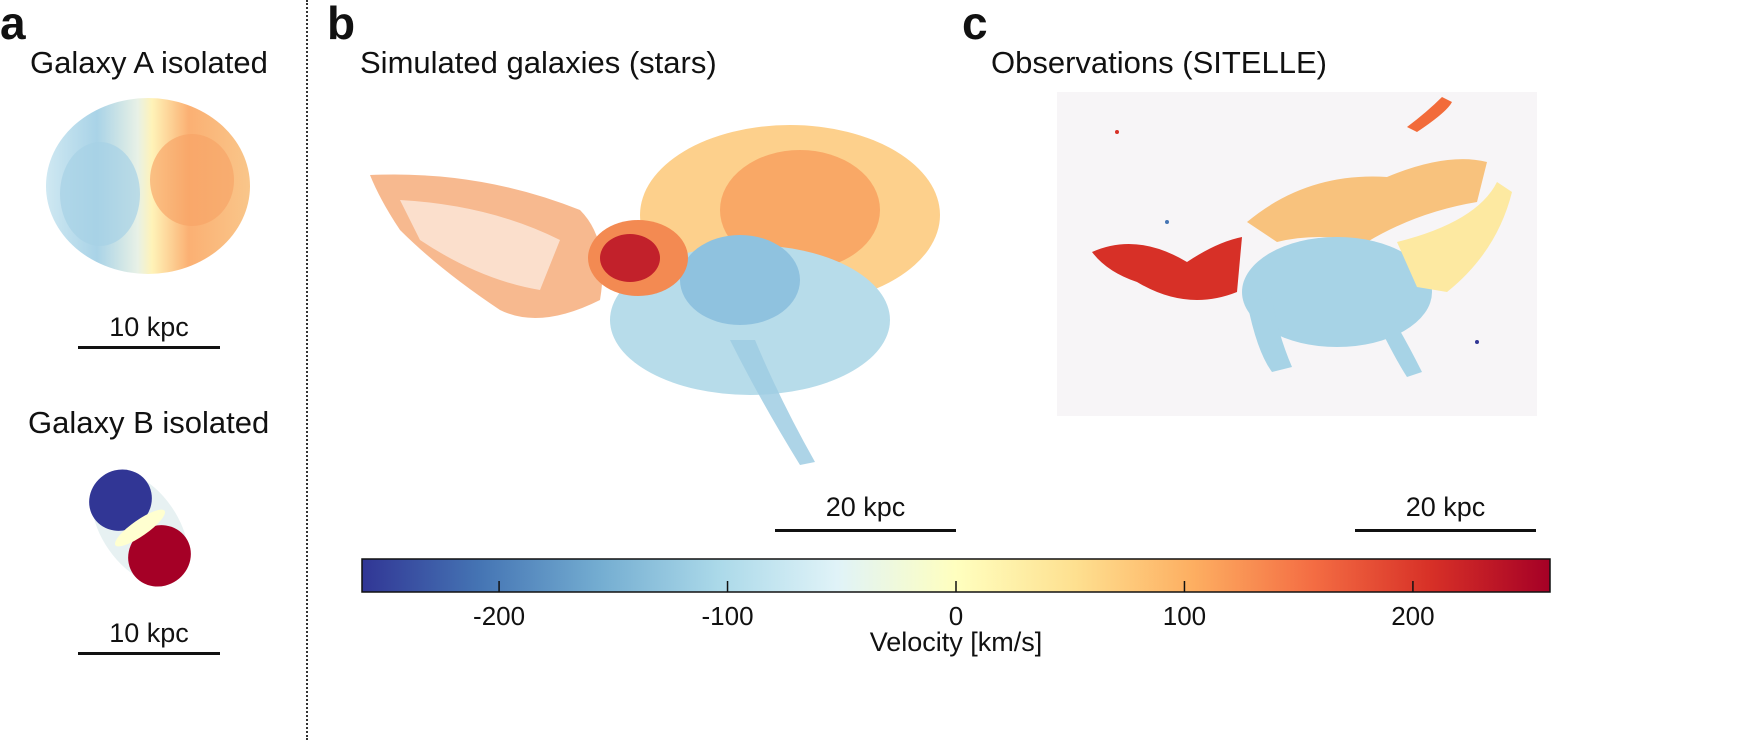 Image resolution: width=1745 pixels, height=740 pixels. What do you see at coordinates (13, 24) in the screenshot?
I see `panel-letter-a: a` at bounding box center [13, 24].